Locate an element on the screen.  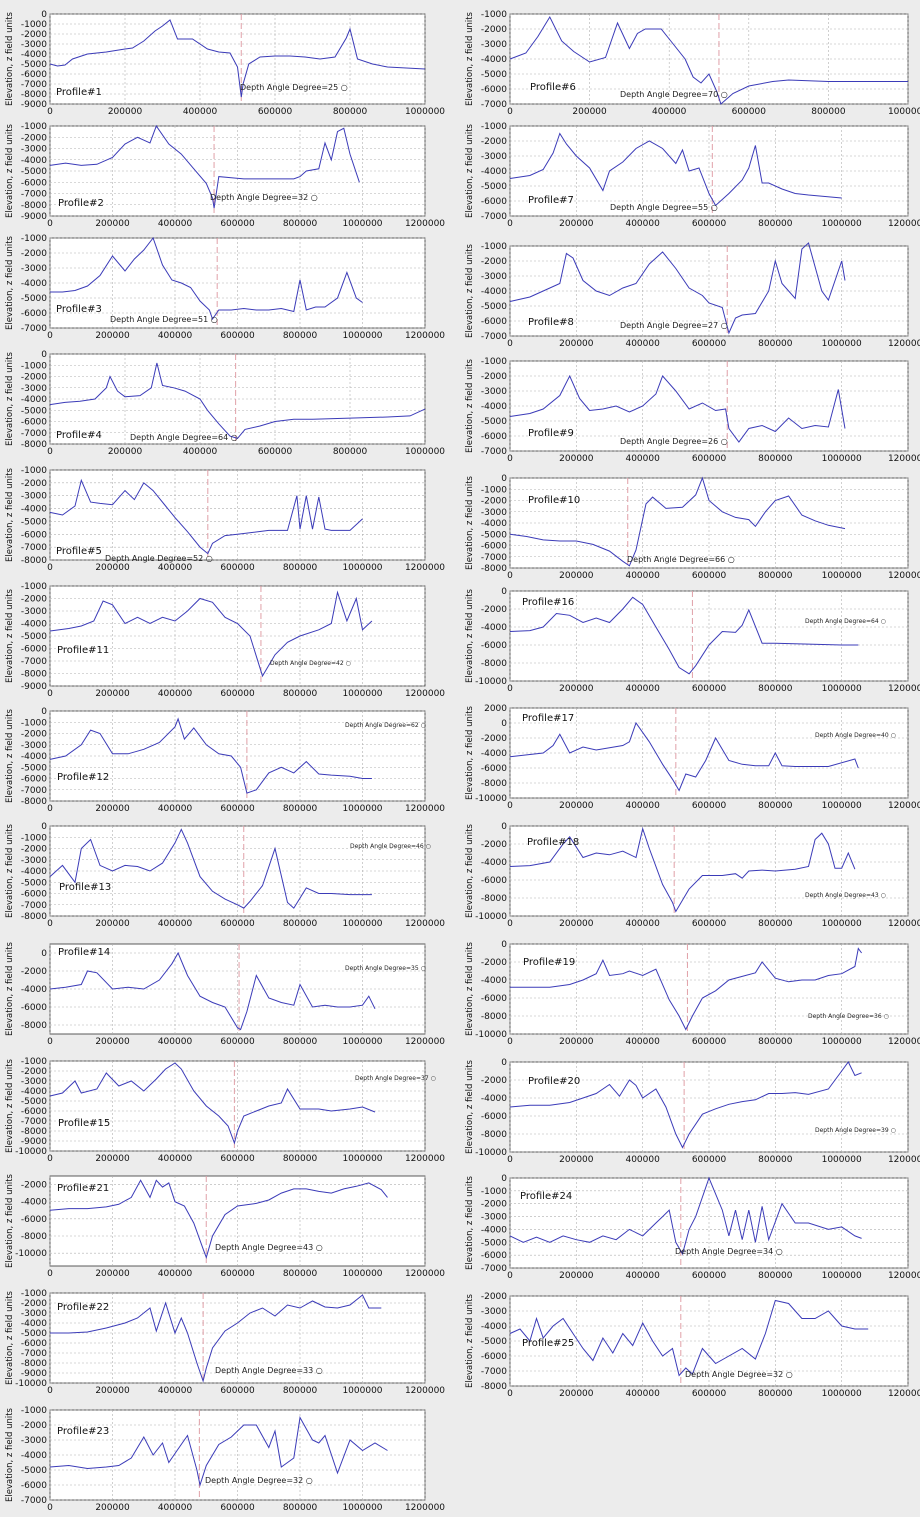
profile-label: Profile#2 is located at coordinates (81, 203).